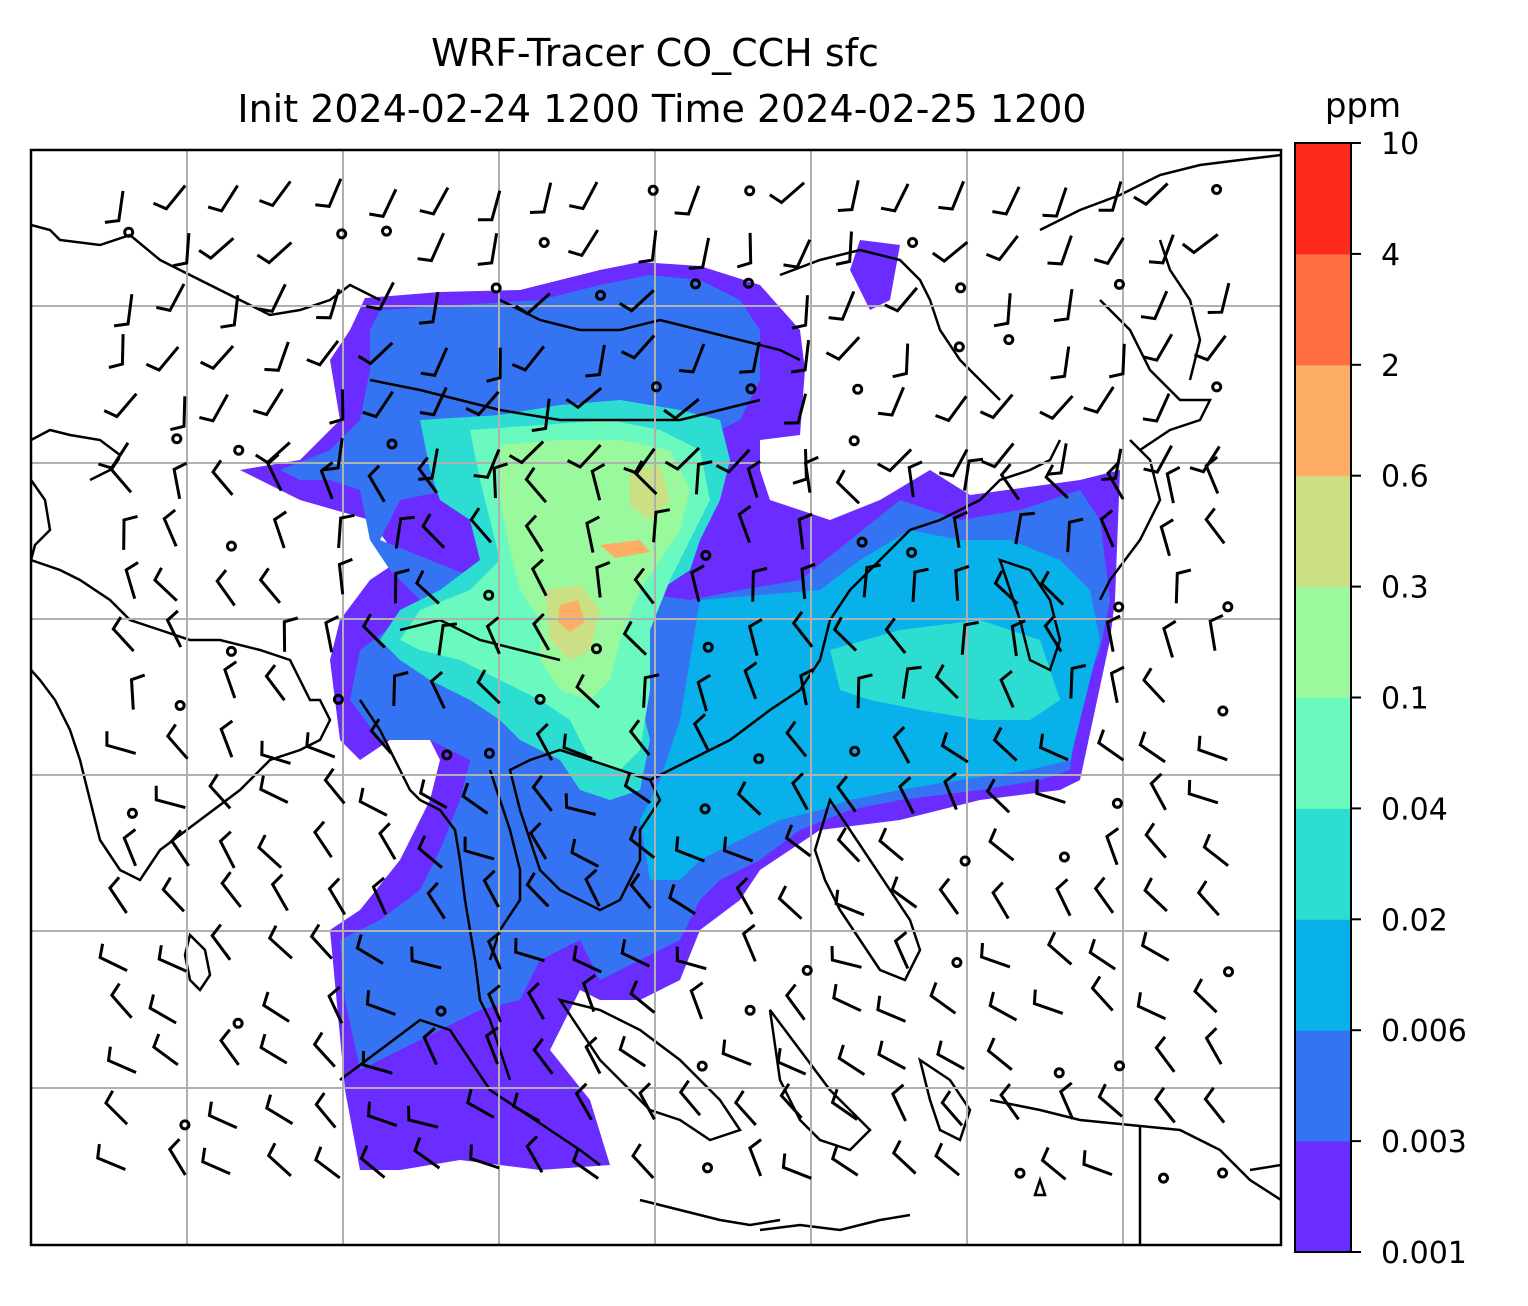 The width and height of the screenshot is (1528, 1306). Describe the element at coordinates (870, 705) in the screenshot. I see `contour-fill-skyblue` at that location.